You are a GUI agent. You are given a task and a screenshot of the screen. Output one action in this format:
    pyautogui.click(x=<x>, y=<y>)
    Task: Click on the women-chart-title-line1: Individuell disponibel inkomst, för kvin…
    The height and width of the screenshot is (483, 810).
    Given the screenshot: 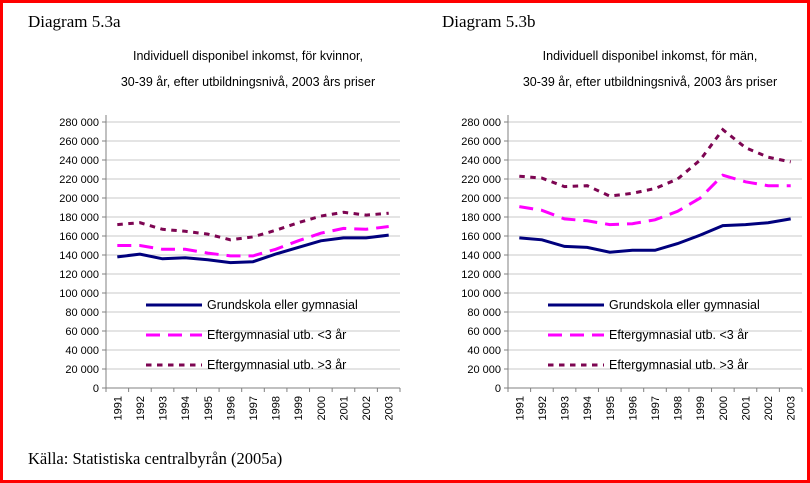 What is the action you would take?
    pyautogui.click(x=248, y=56)
    